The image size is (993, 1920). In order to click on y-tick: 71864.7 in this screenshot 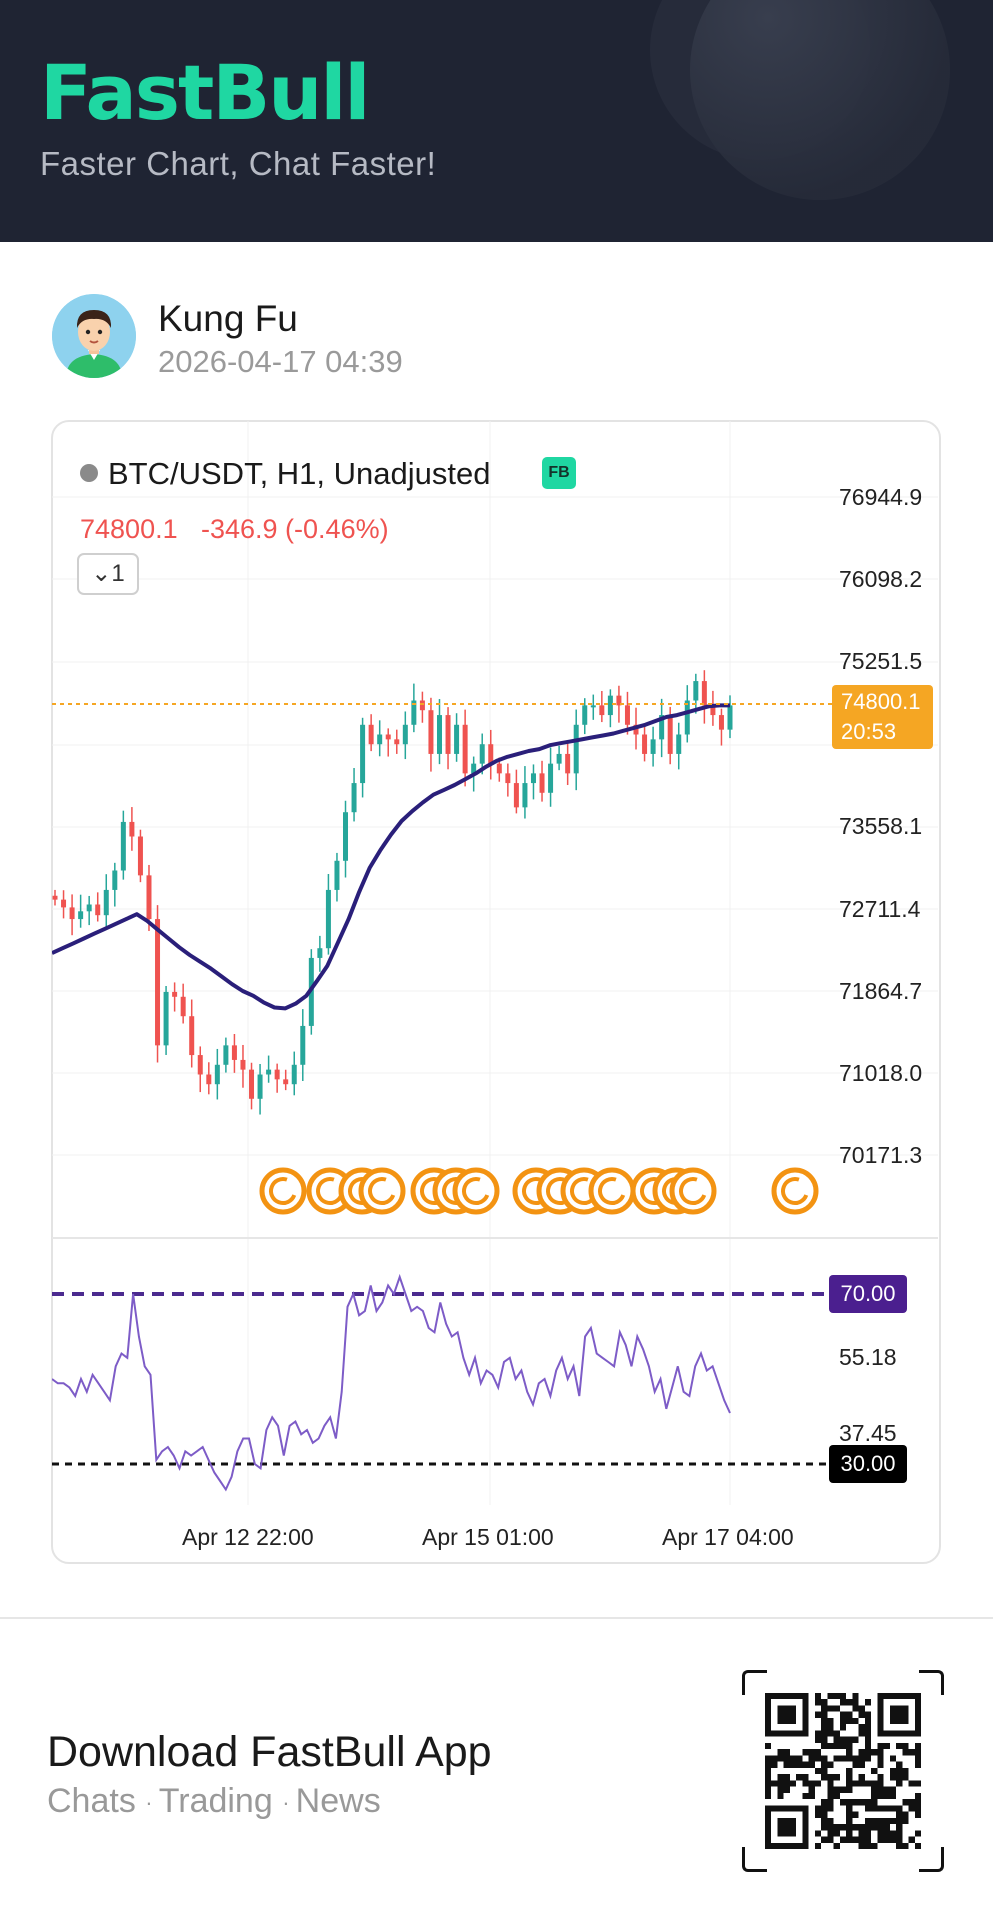, I will do `click(881, 991)`.